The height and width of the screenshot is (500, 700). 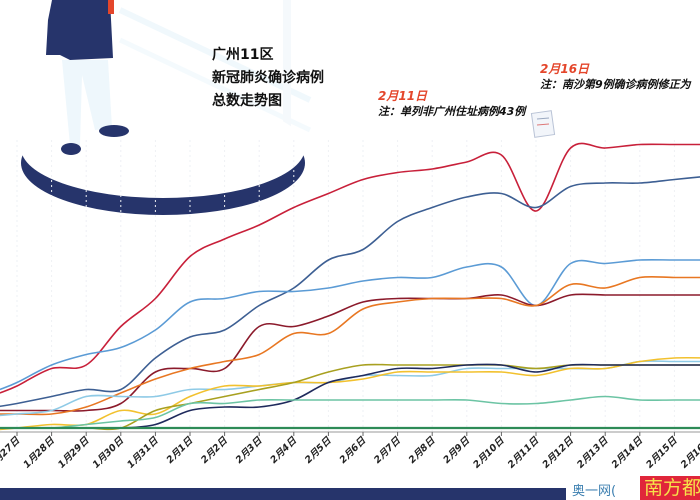 I want to click on title-line: 新冠肺炎确诊病例, so click(x=268, y=78).